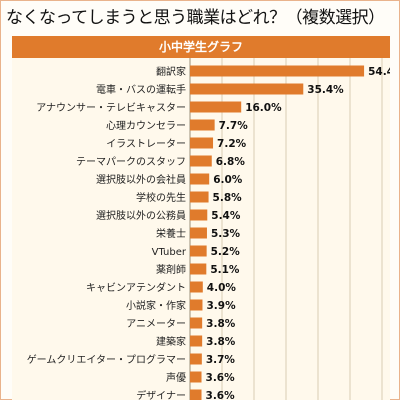 This screenshot has width=400, height=400. I want to click on chart-title: 小中学生グラフ, so click(201, 47).